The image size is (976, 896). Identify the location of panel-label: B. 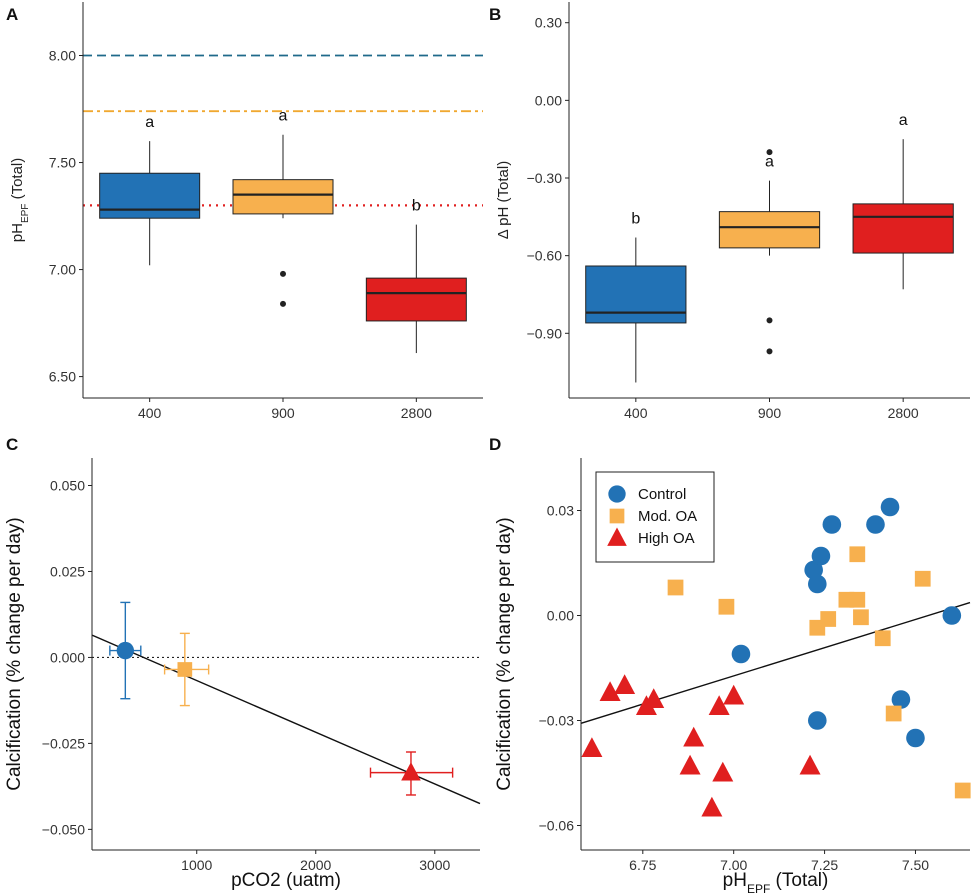
(495, 14).